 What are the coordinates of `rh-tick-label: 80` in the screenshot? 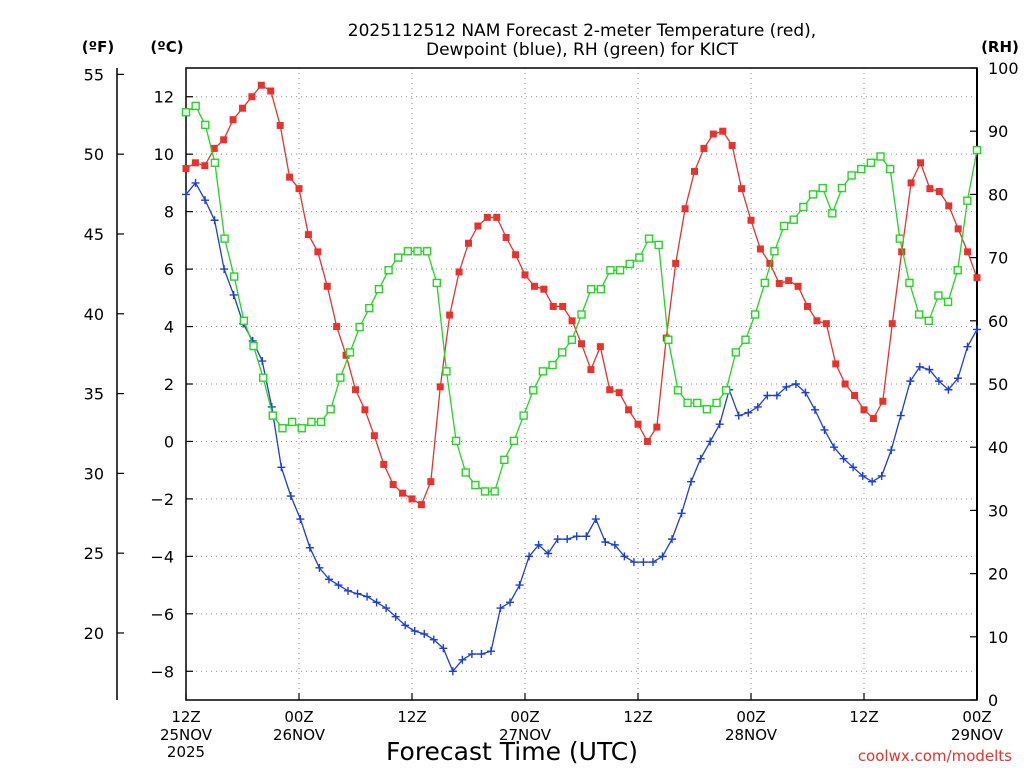 It's located at (998, 194).